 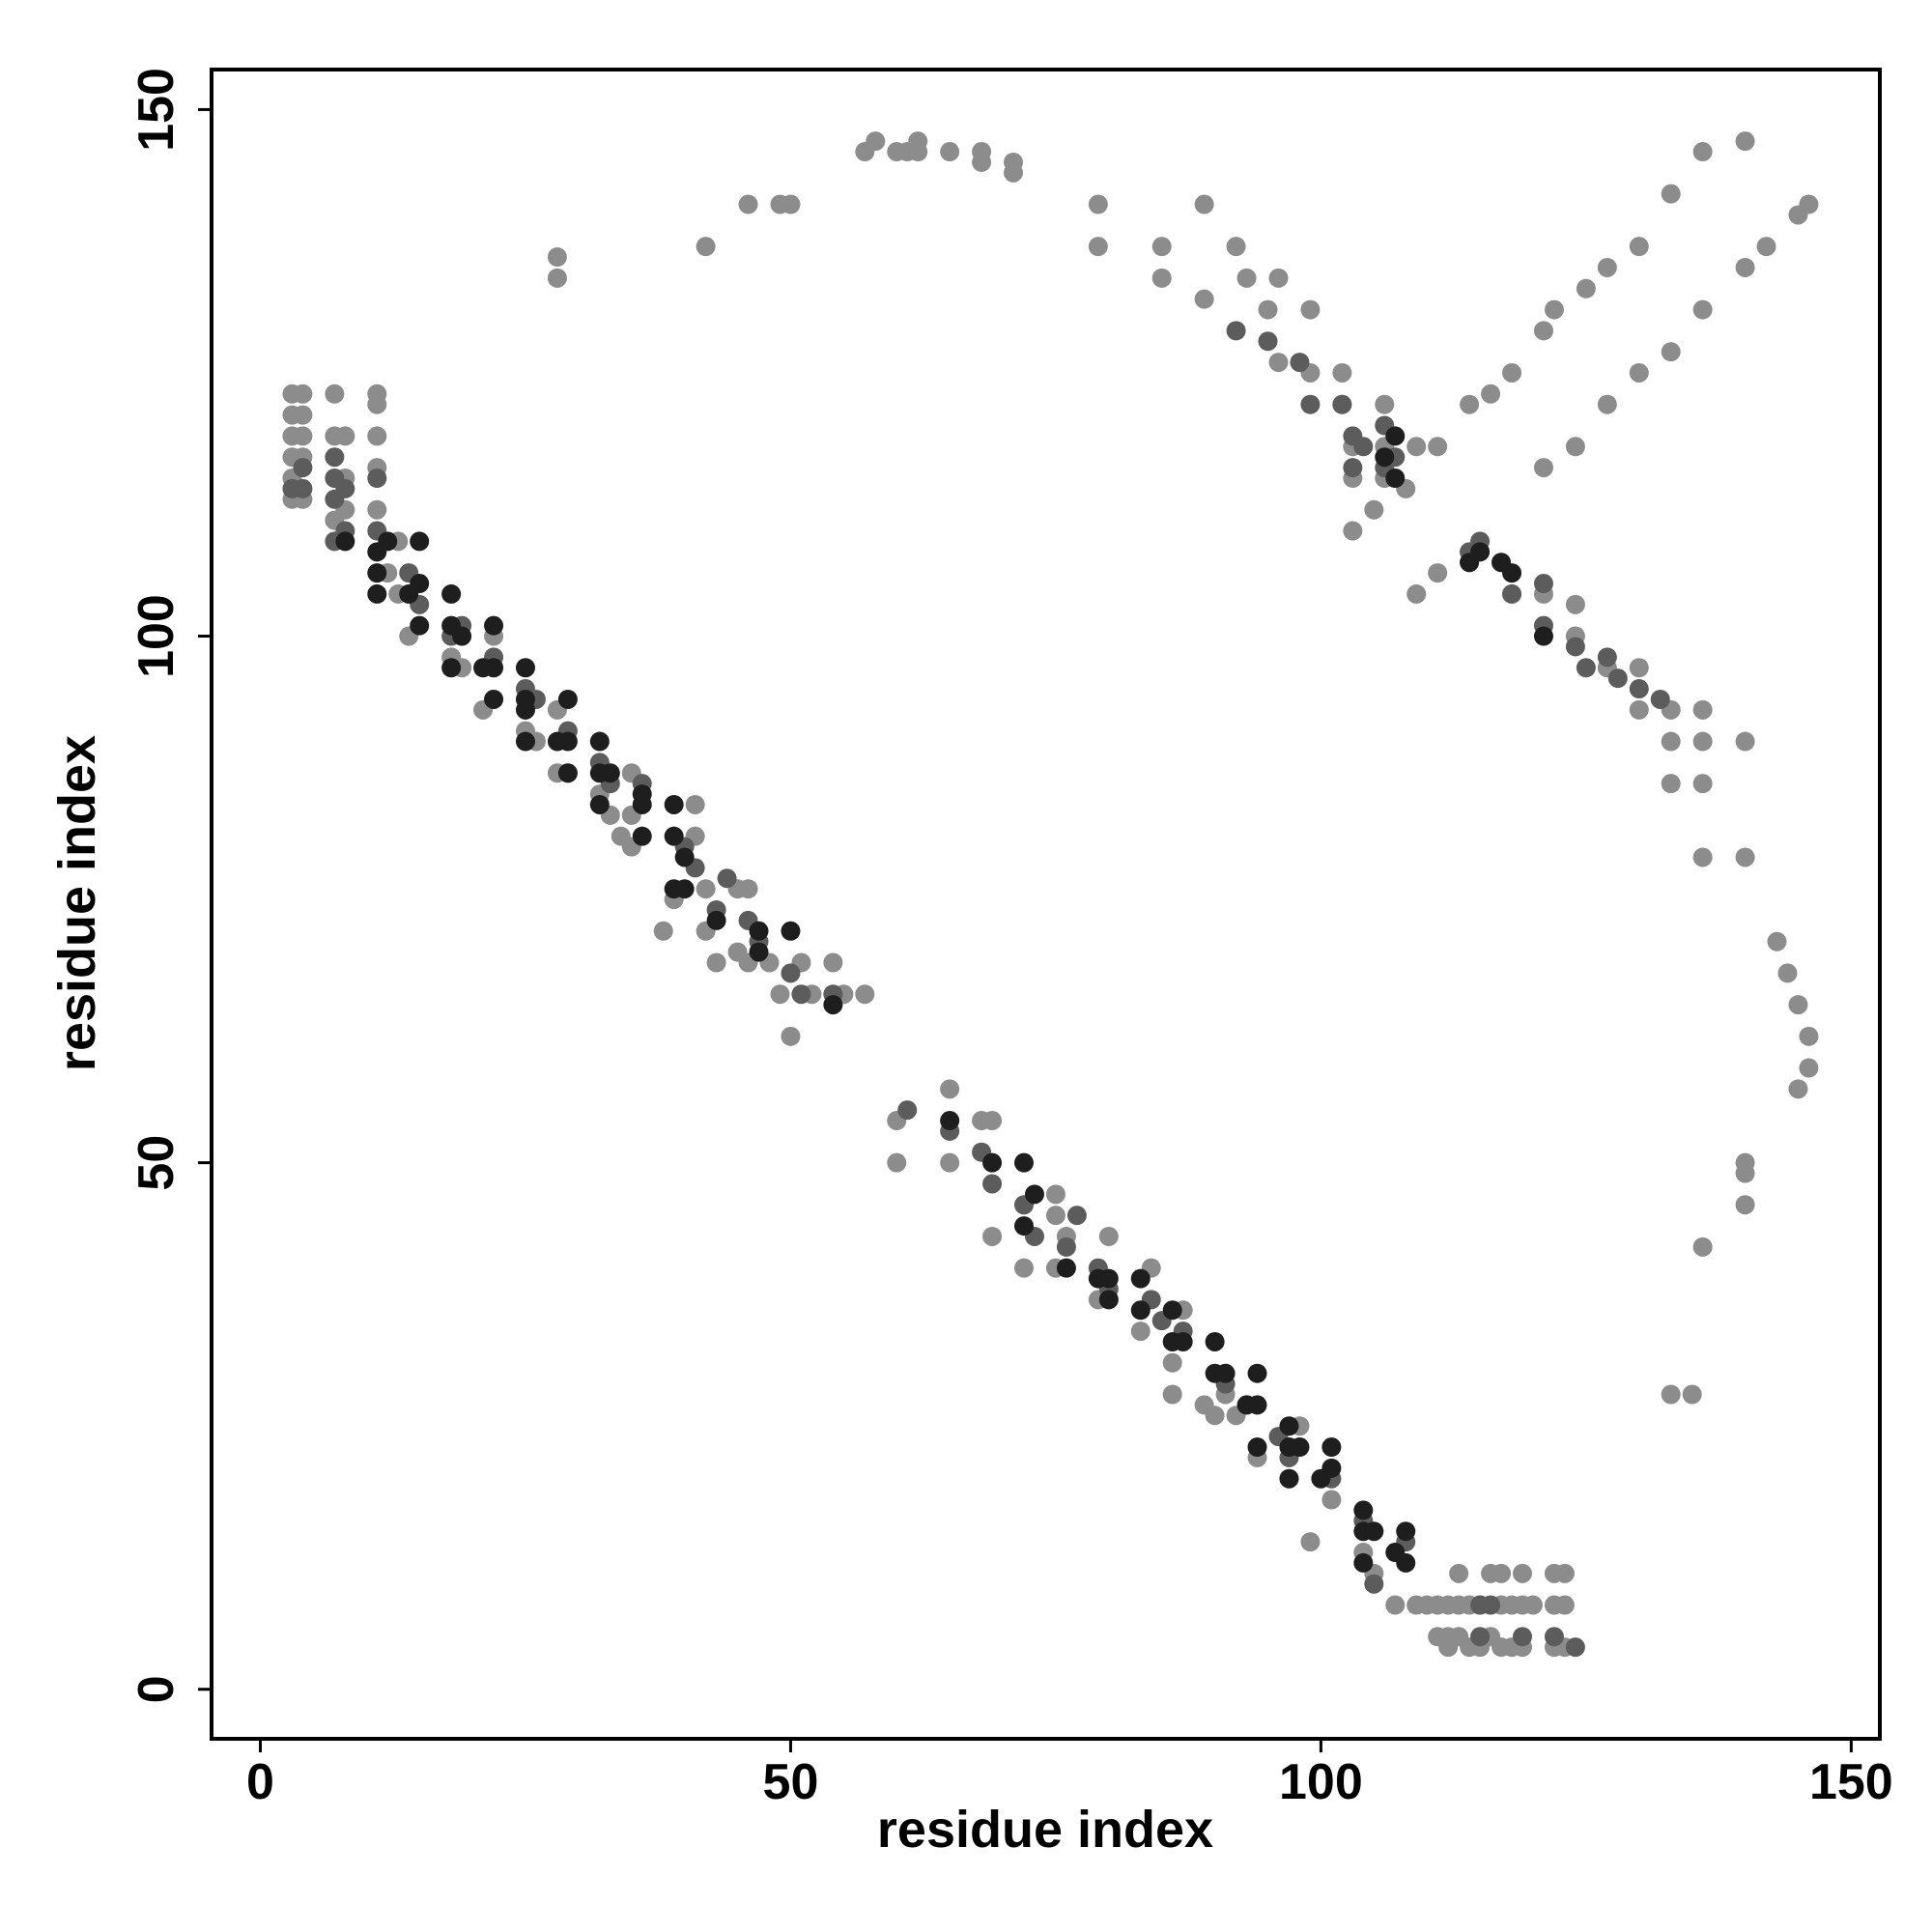 What do you see at coordinates (77, 903) in the screenshot?
I see `y-axis-title: residue index` at bounding box center [77, 903].